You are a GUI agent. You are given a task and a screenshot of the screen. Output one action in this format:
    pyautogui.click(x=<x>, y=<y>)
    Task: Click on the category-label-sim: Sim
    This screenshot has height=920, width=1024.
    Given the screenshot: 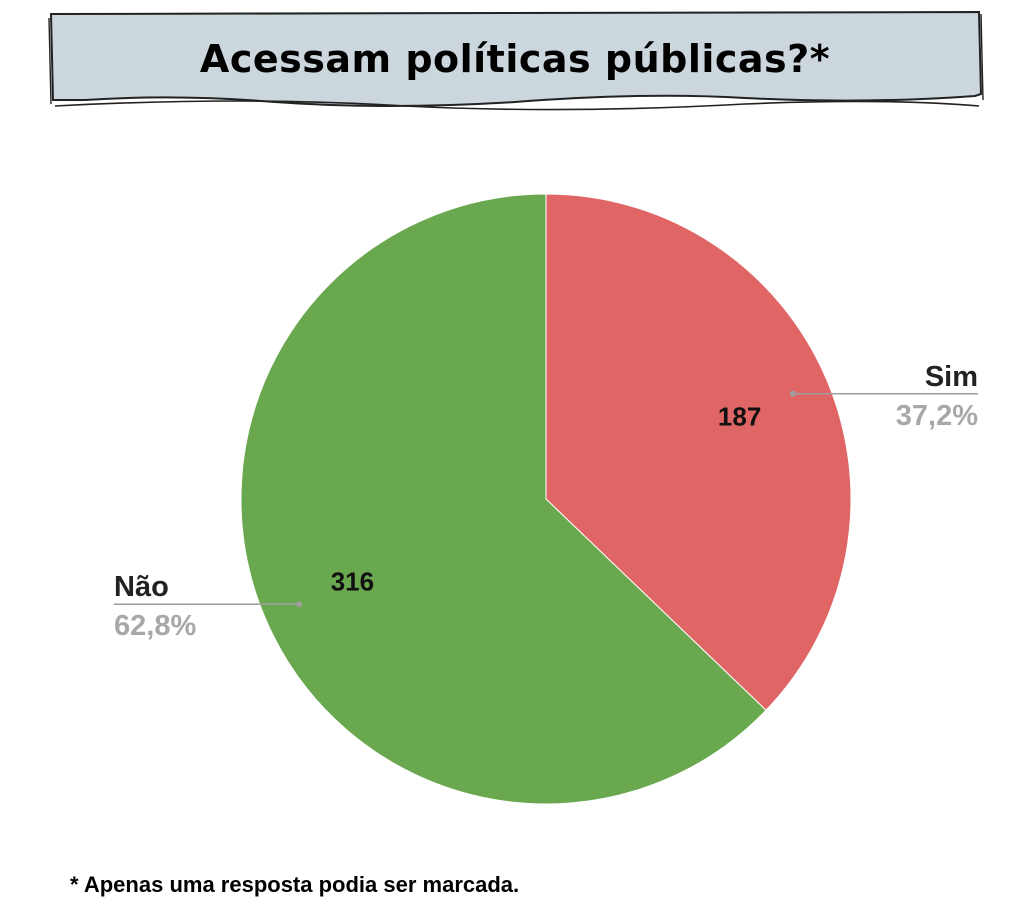 What is the action you would take?
    pyautogui.click(x=951, y=377)
    